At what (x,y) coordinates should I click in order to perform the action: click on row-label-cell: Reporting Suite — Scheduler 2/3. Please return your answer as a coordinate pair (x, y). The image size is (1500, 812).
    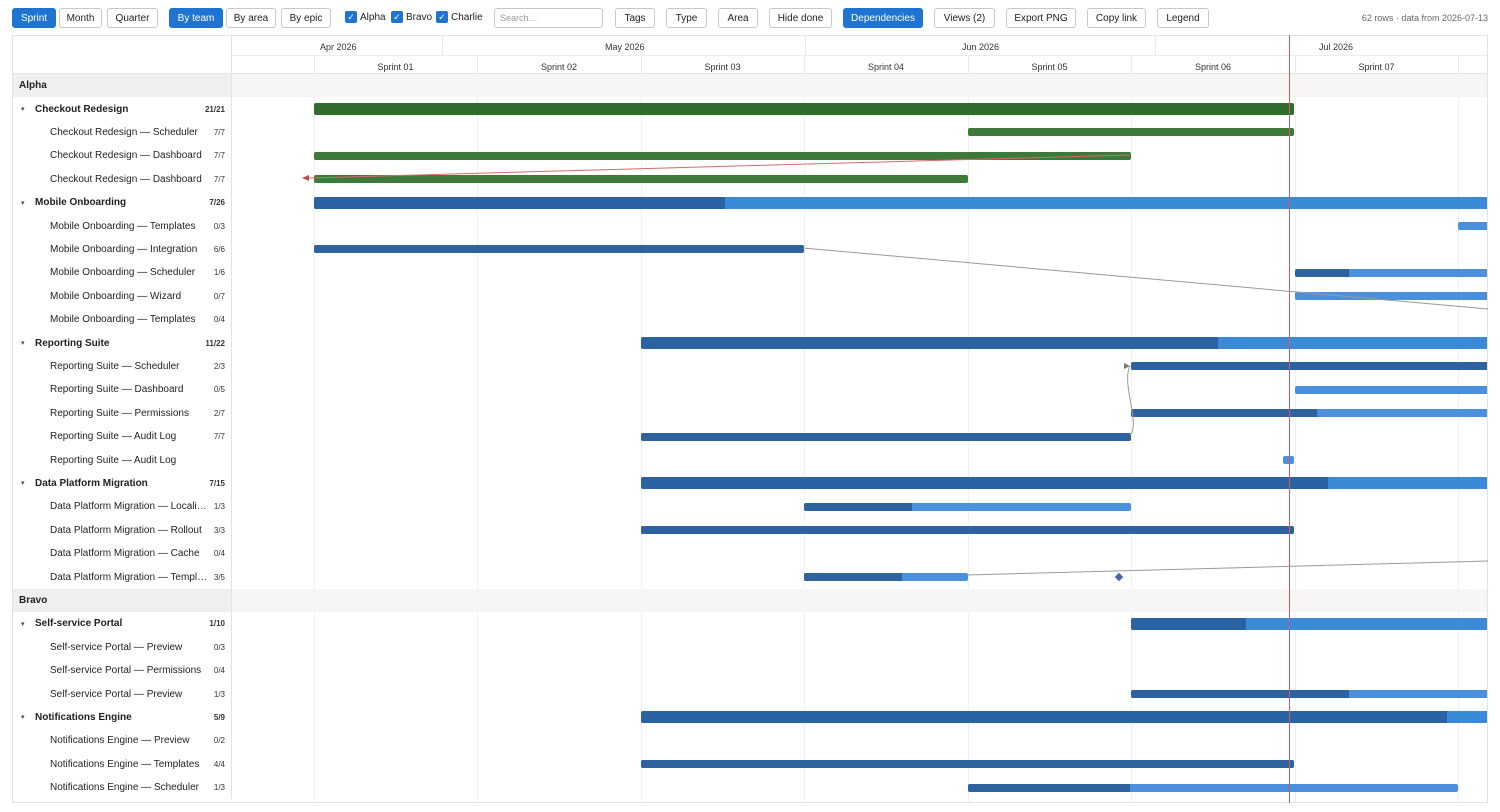
    Looking at the image, I should click on (122, 366).